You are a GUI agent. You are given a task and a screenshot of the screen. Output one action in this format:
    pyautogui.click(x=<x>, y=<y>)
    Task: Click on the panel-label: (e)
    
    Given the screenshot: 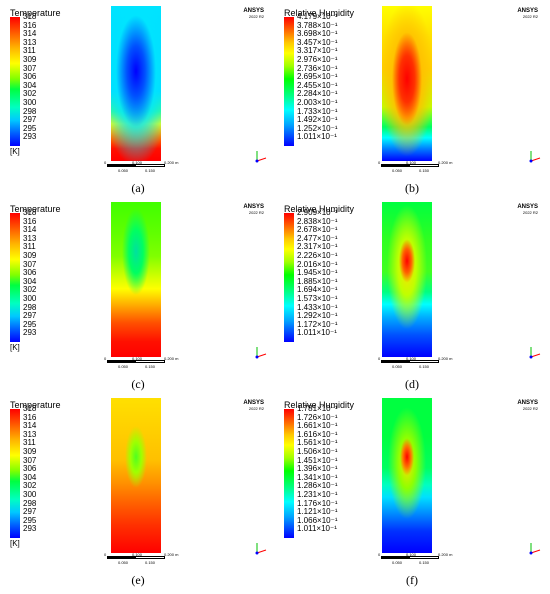 What is the action you would take?
    pyautogui.click(x=138, y=580)
    